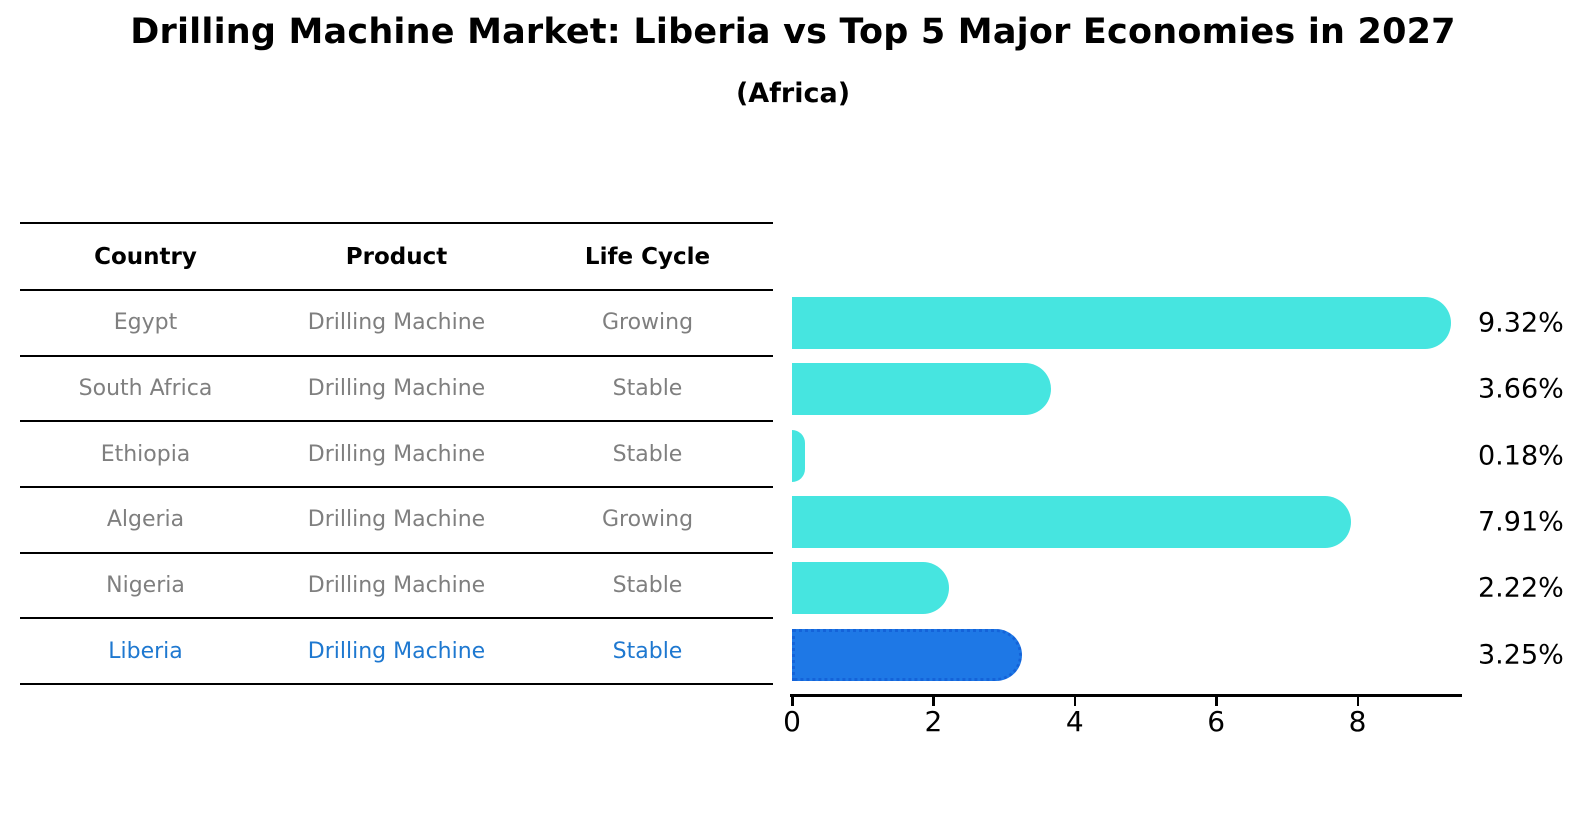 This screenshot has width=1586, height=823. I want to click on table-row: Nigeria Drilling Machine Stable, so click(396, 587).